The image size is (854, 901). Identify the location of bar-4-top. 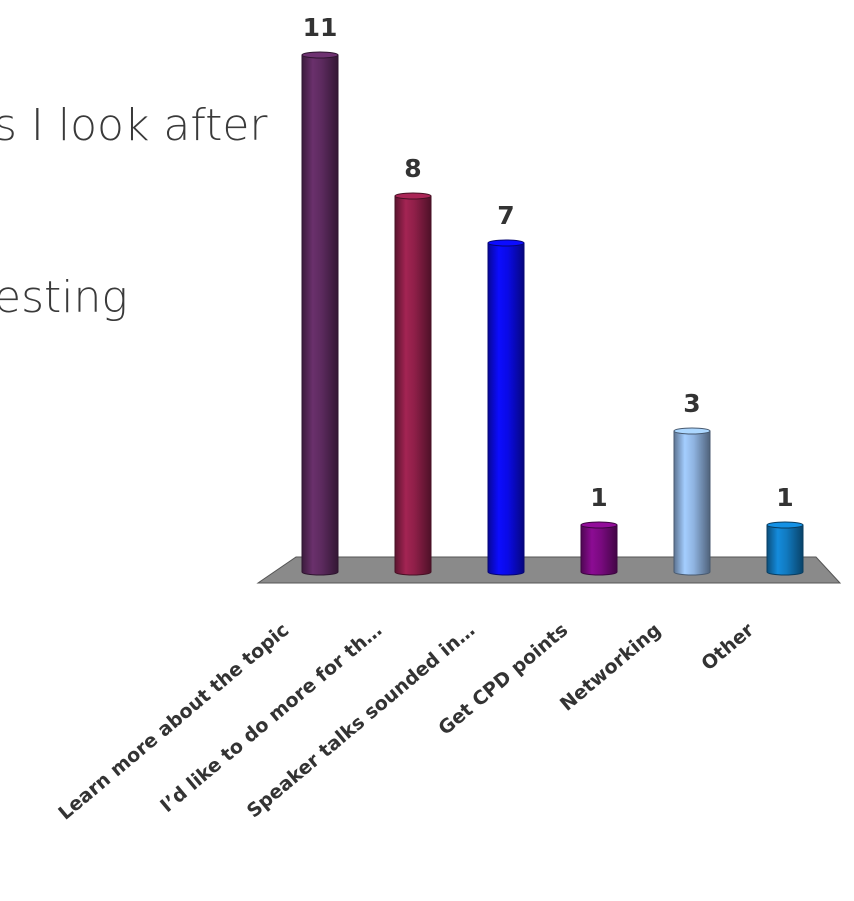
(599, 525).